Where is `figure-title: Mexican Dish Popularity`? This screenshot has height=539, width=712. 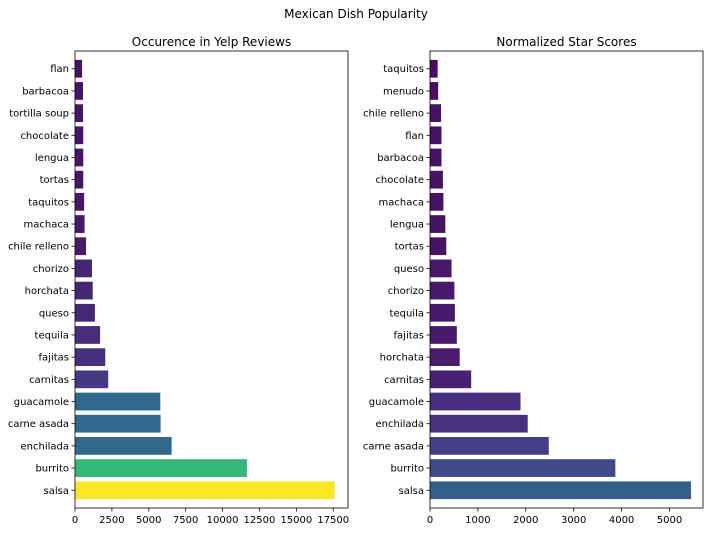 figure-title: Mexican Dish Popularity is located at coordinates (356, 14).